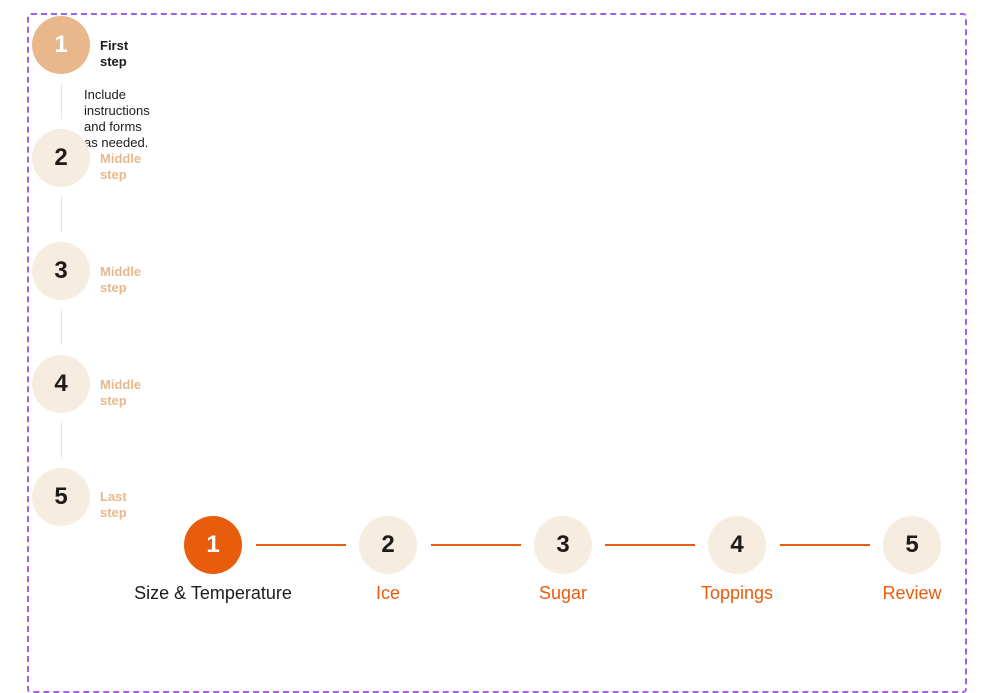 This screenshot has height=693, width=1001. What do you see at coordinates (114, 53) in the screenshot?
I see `vertical-step-1-title: First step` at bounding box center [114, 53].